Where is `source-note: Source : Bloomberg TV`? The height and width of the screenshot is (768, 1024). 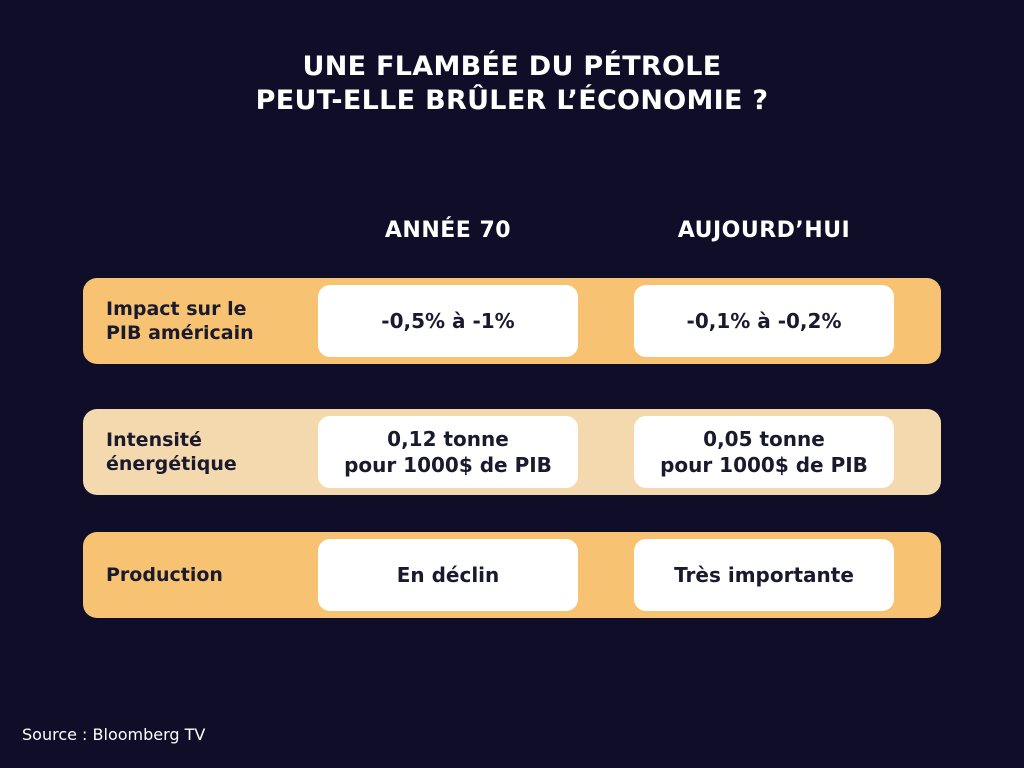
source-note: Source : Bloomberg TV is located at coordinates (114, 734).